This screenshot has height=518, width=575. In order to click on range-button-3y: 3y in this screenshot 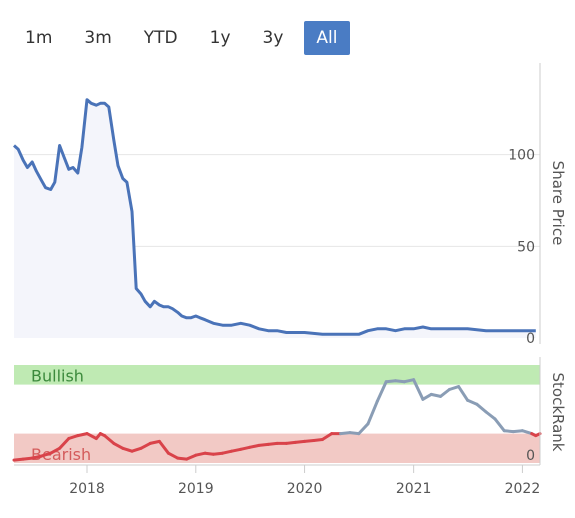, I will do `click(273, 38)`.